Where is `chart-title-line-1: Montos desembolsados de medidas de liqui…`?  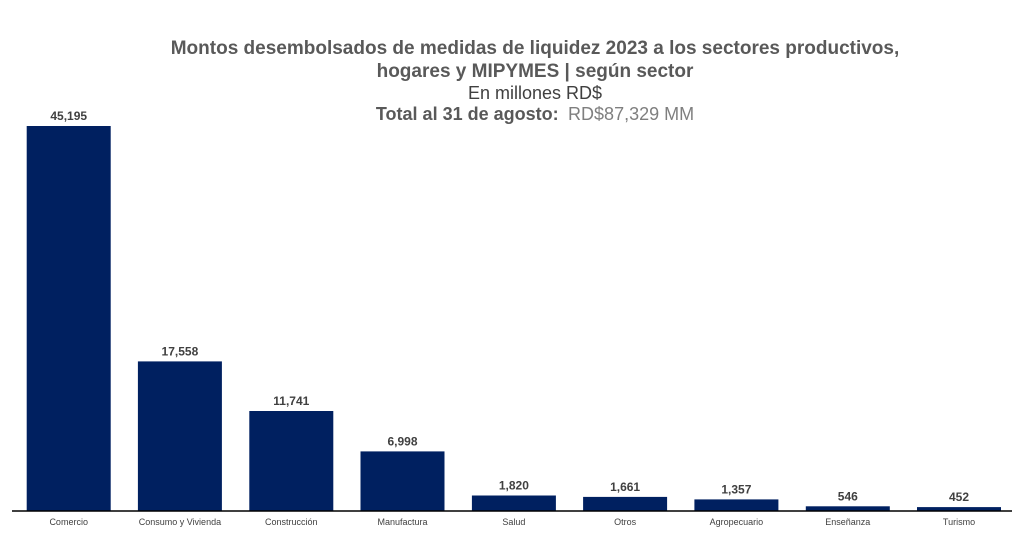 chart-title-line-1: Montos desembolsados de medidas de liqui… is located at coordinates (535, 48).